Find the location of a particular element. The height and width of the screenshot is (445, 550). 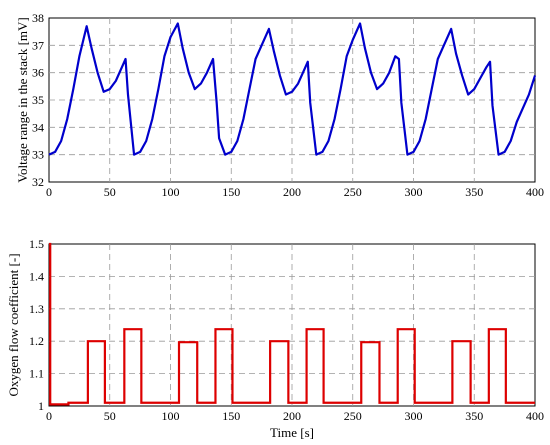

voltage-y-ticks: 32 33 34 35 36 37 38 is located at coordinates (38, 100).